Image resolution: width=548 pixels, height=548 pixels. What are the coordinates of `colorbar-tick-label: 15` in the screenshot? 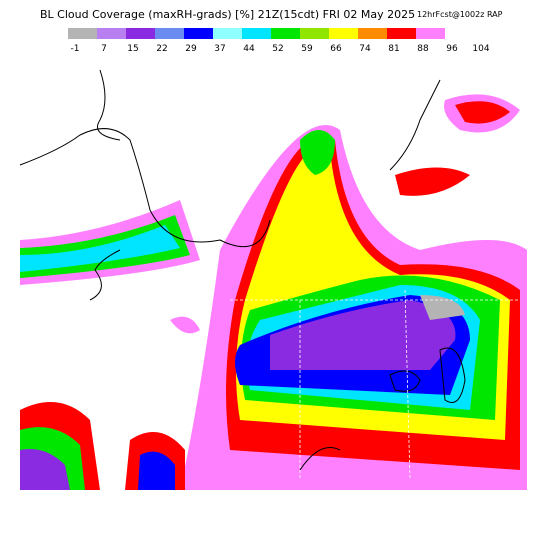 It's located at (132, 49).